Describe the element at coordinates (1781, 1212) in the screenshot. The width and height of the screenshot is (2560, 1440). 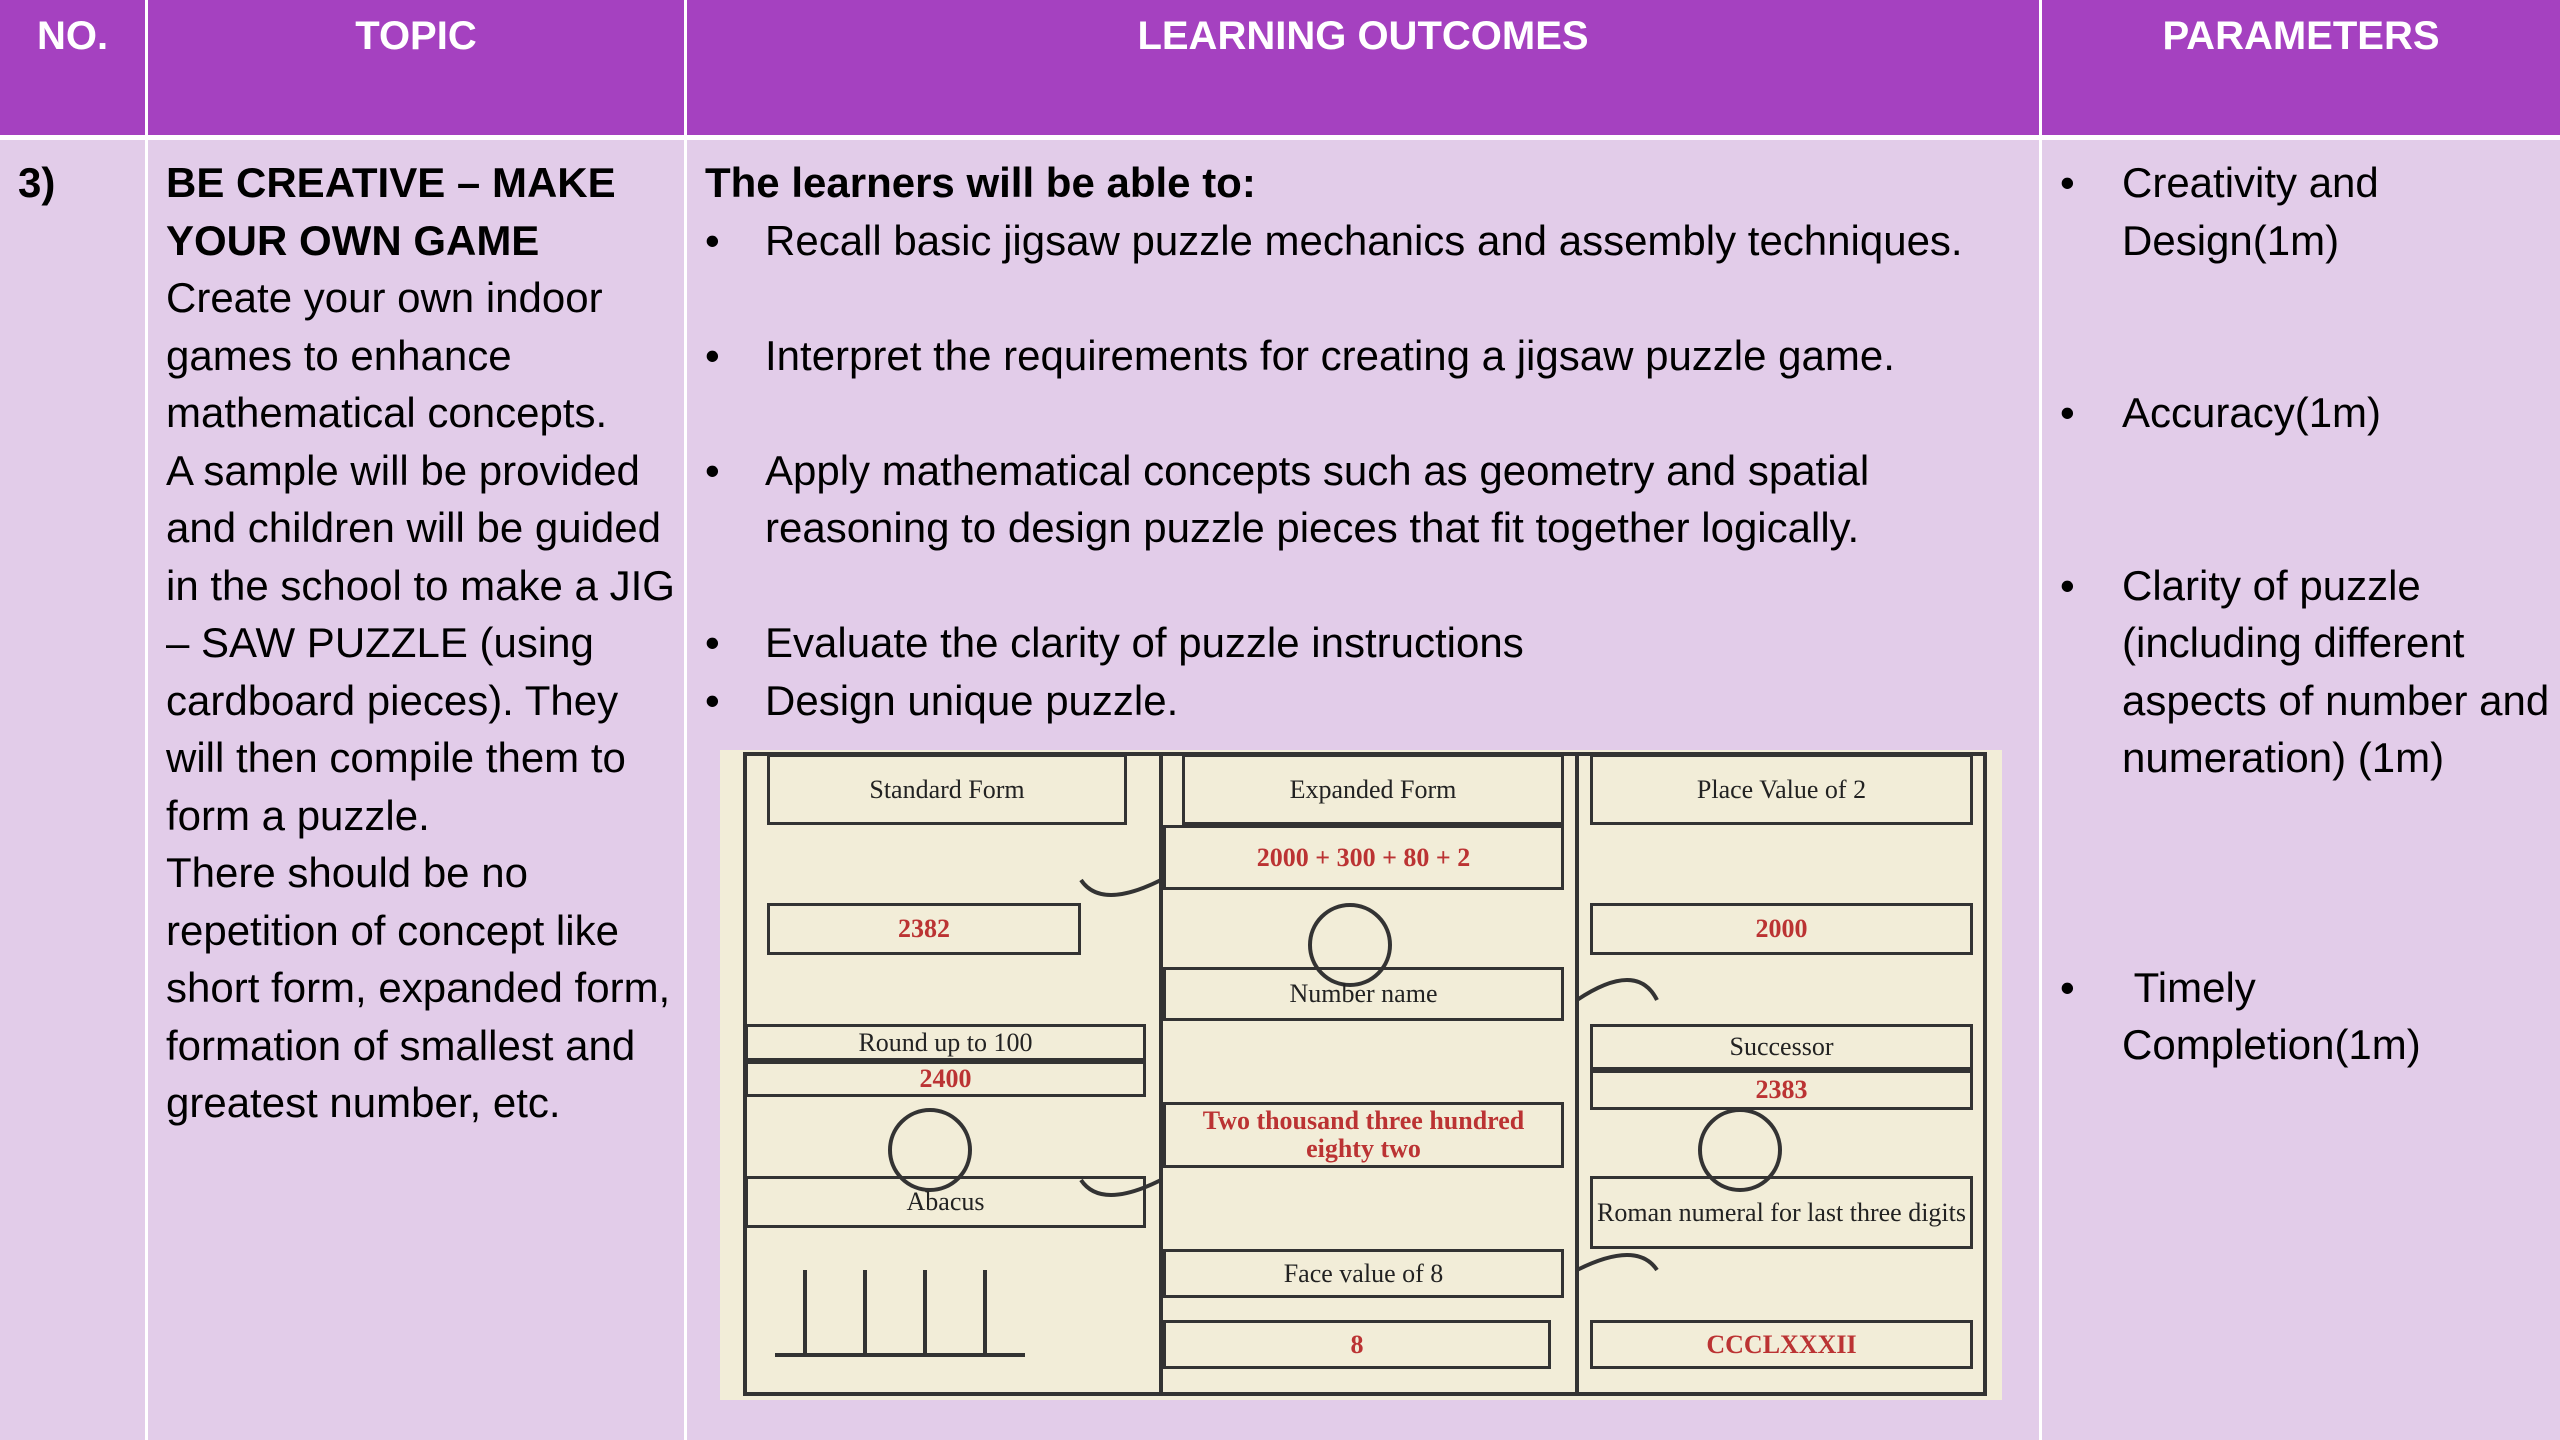
I see `puzzle-piece-label: Roman numeral for last three digits` at that location.